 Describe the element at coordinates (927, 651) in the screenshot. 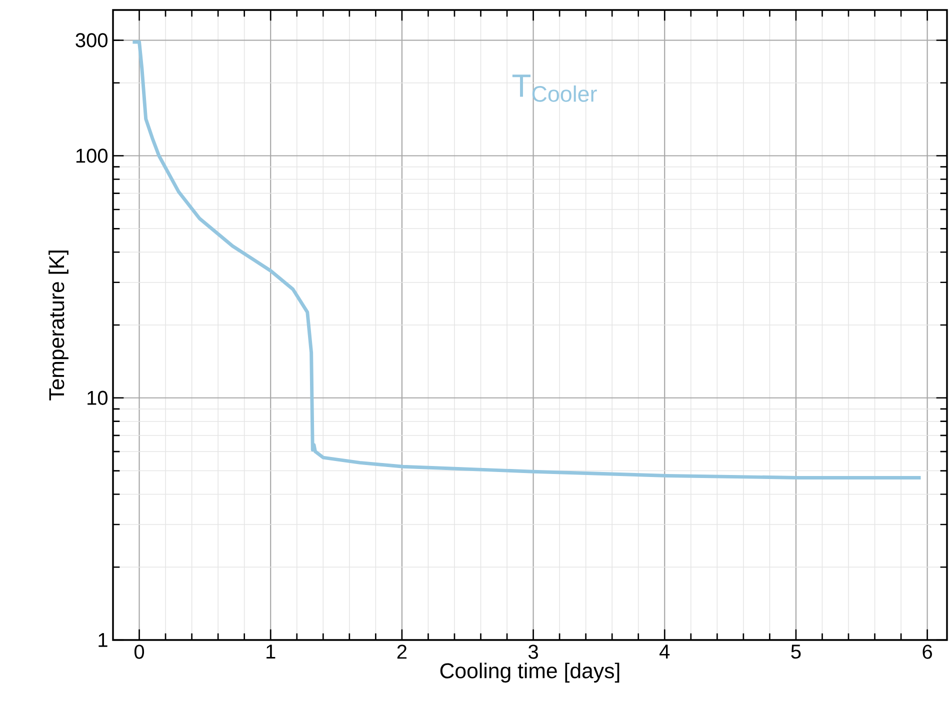

I see `x-tick-label: 6` at that location.